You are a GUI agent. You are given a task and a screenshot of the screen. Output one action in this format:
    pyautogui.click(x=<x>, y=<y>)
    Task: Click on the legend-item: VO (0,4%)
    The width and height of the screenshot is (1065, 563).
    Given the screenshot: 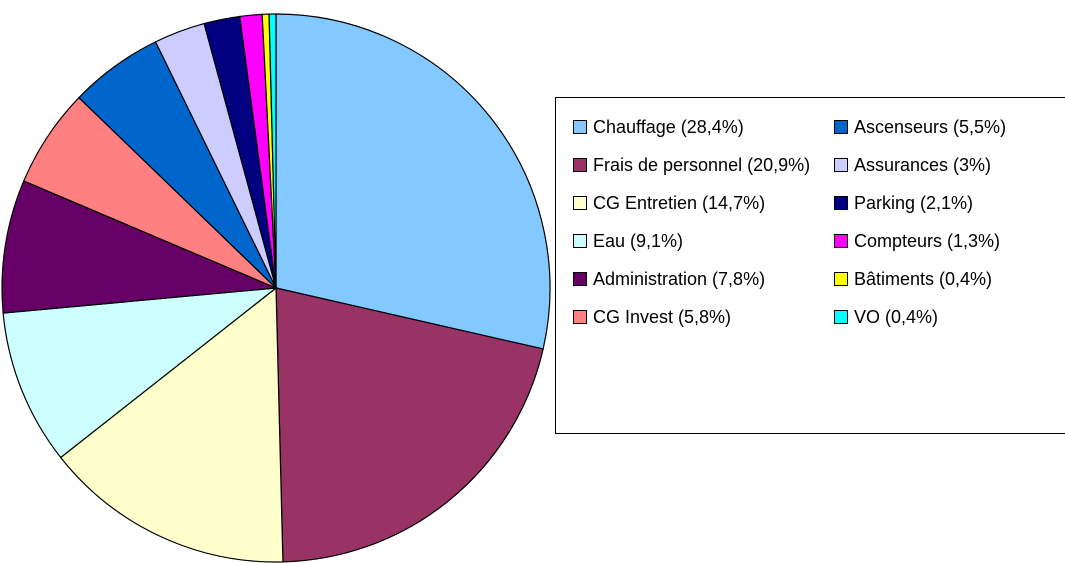 What is the action you would take?
    pyautogui.click(x=949, y=317)
    